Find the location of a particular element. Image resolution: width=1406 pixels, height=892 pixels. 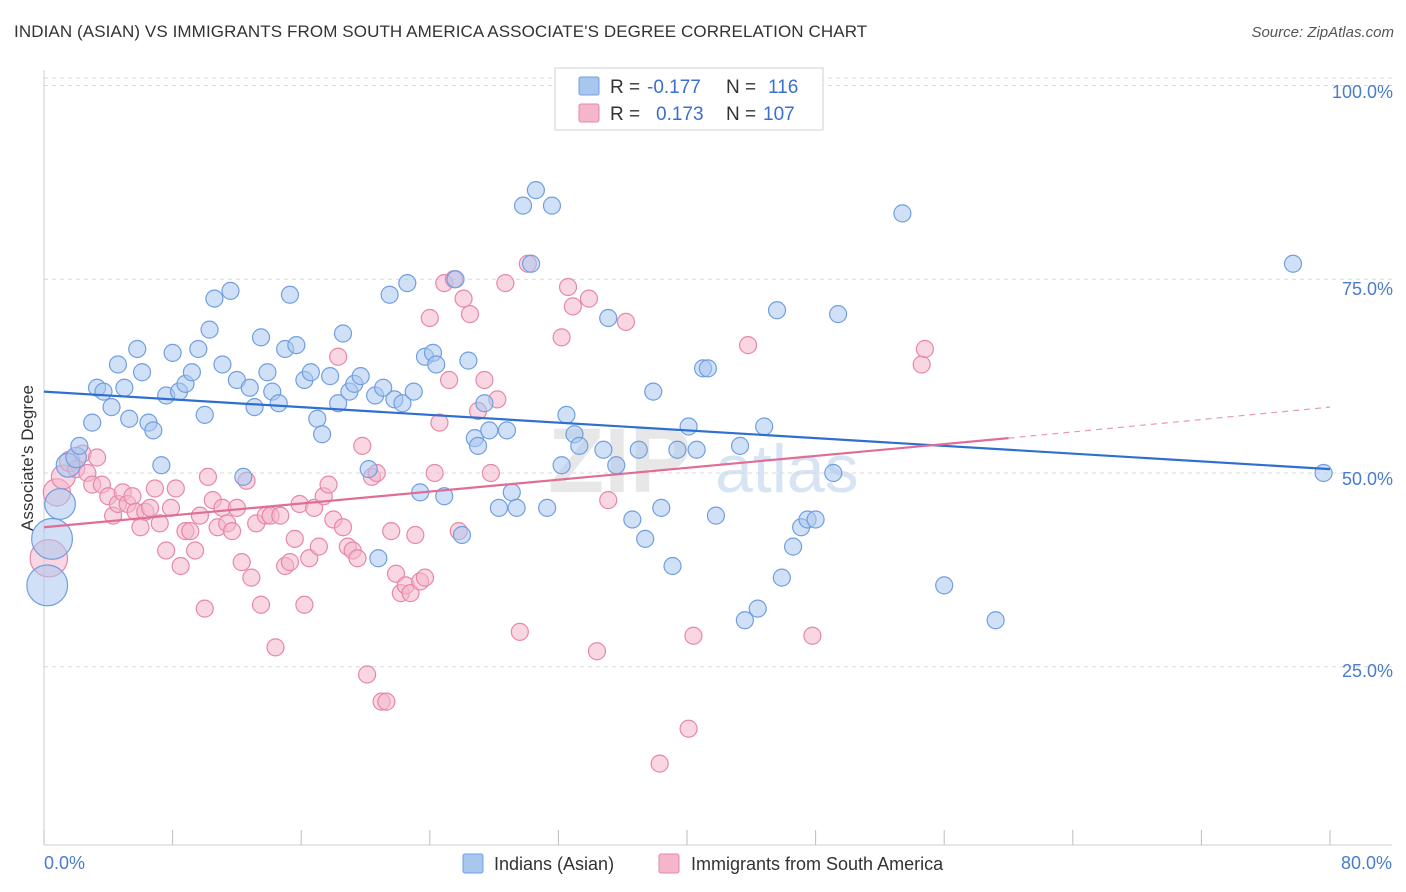

x-tick-label-0: 0.0% is located at coordinates (64, 863).